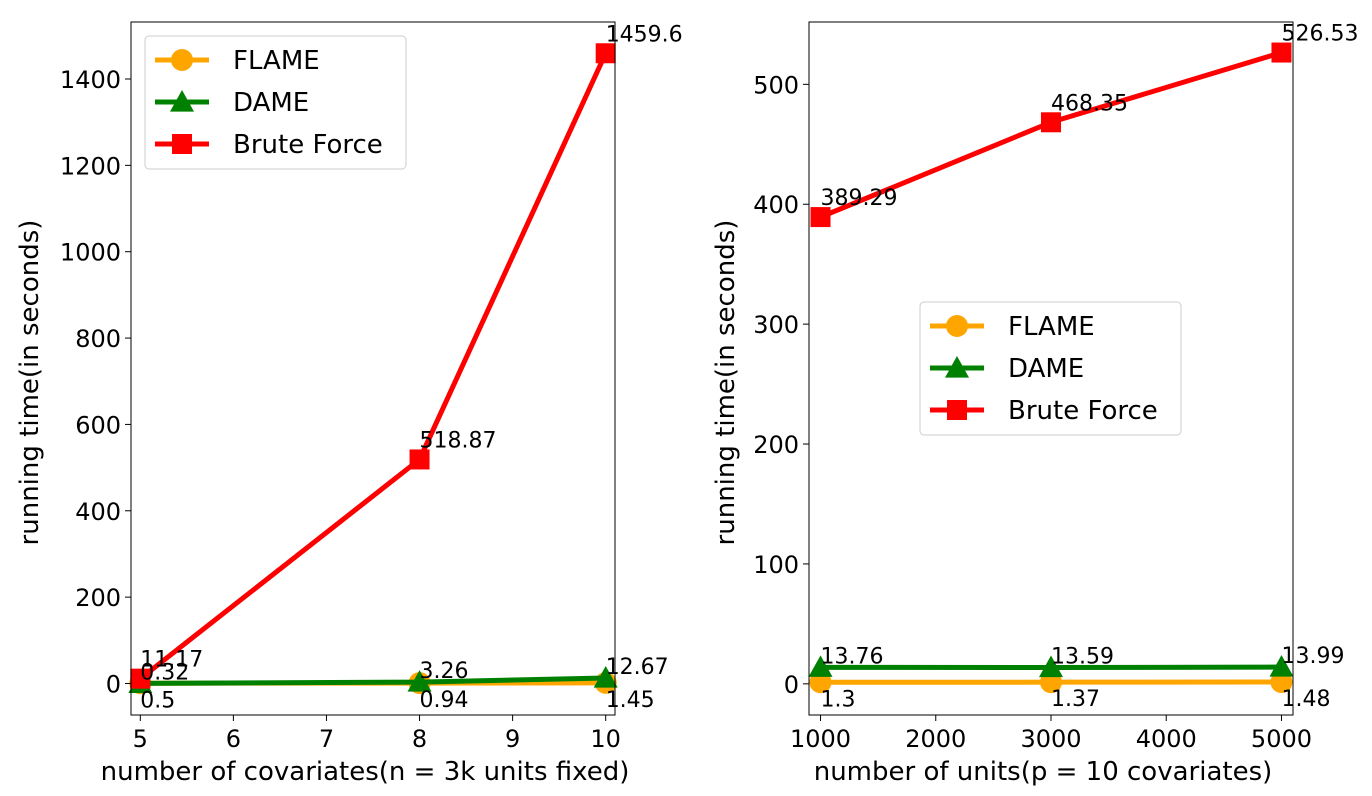 The width and height of the screenshot is (1372, 796). What do you see at coordinates (630, 700) in the screenshot?
I see `data-label: 1.45` at bounding box center [630, 700].